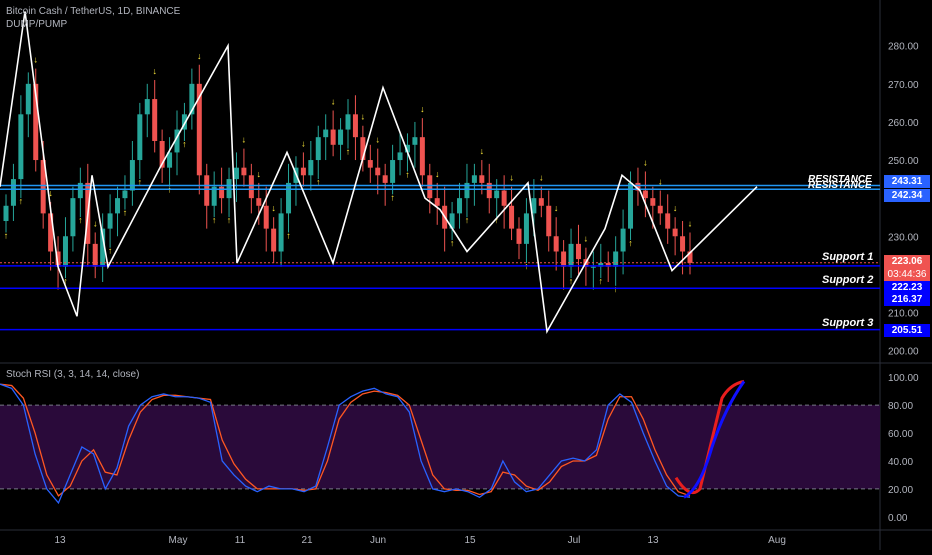 The height and width of the screenshot is (555, 932). What do you see at coordinates (898, 518) in the screenshot?
I see `rsi-tick-label: 0.00` at bounding box center [898, 518].